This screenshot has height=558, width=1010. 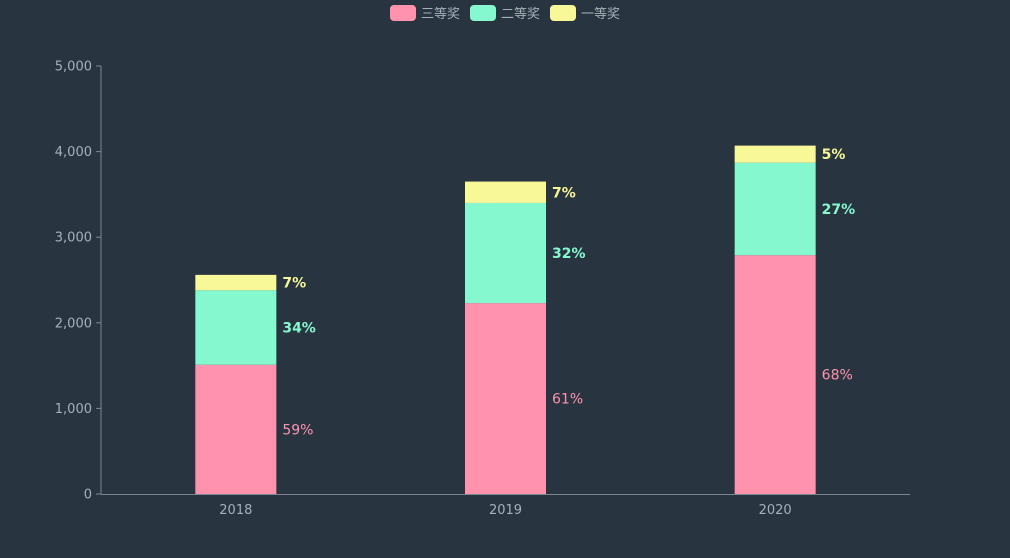 I want to click on x-tick-label: 2020, so click(x=775, y=510).